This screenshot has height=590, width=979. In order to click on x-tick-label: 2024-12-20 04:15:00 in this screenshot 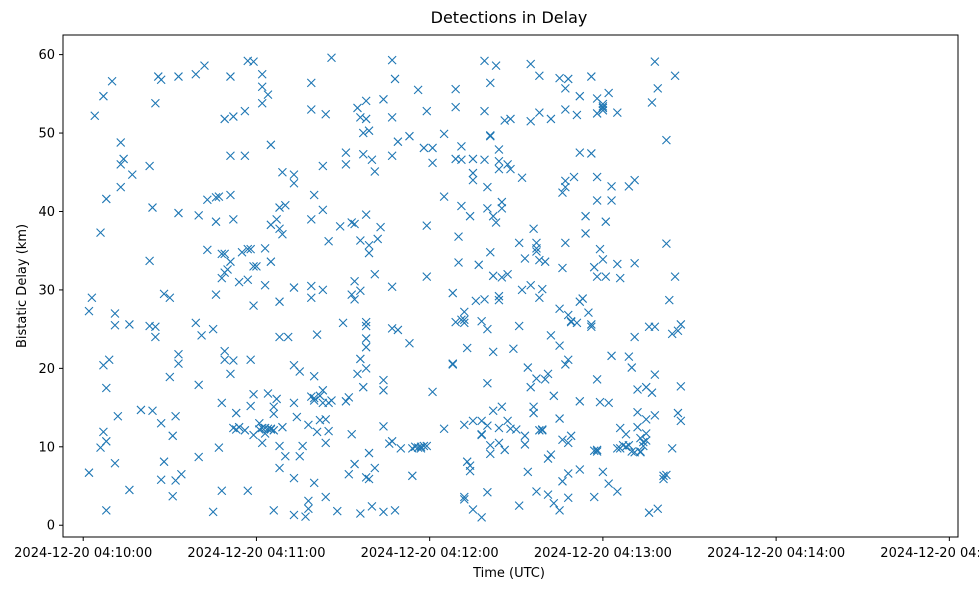, I will do `click(929, 553)`.